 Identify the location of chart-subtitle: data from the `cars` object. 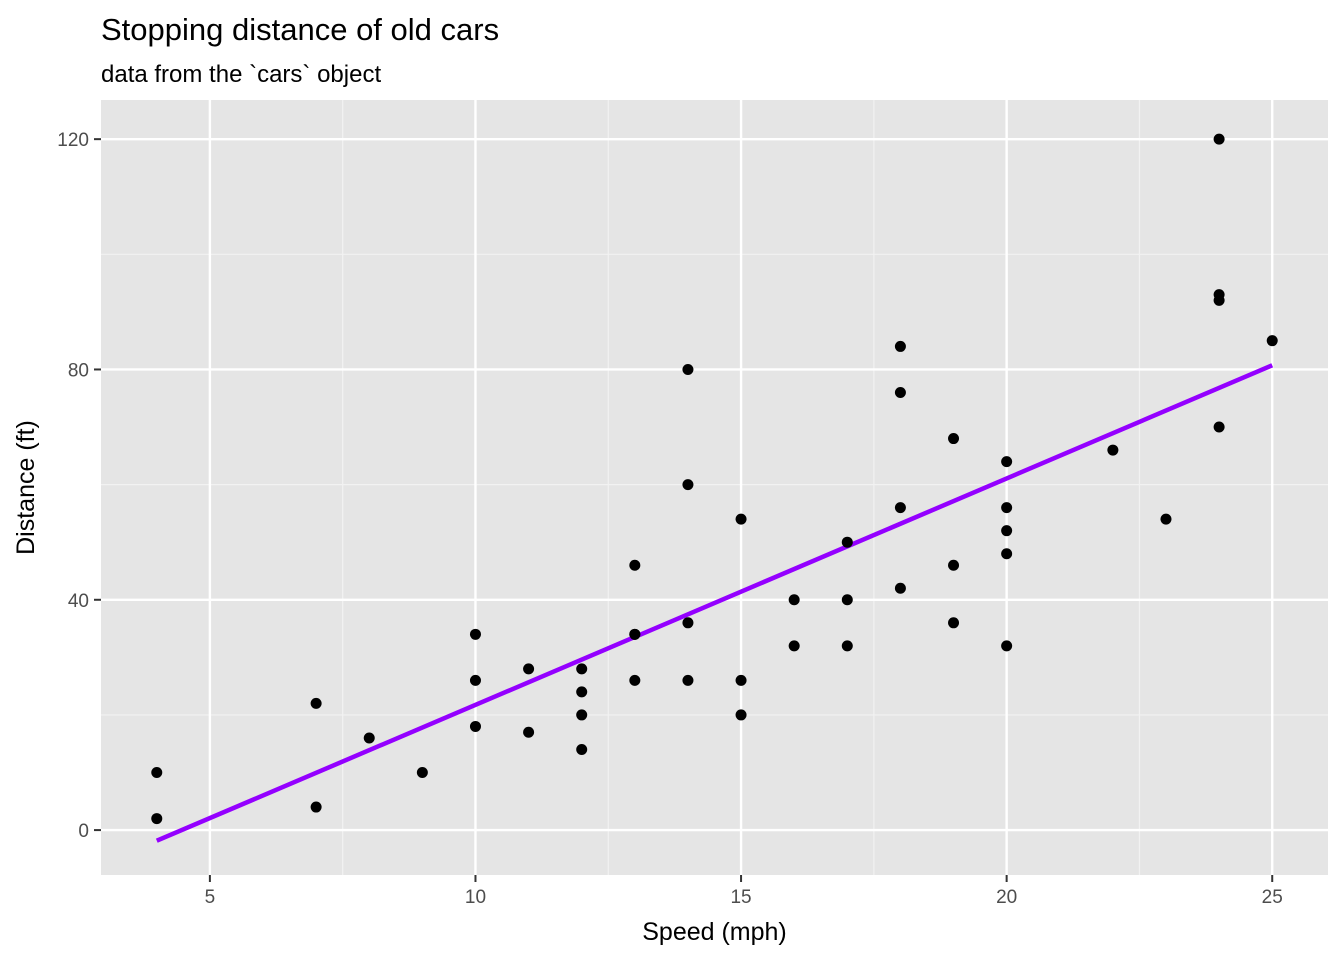
(241, 74).